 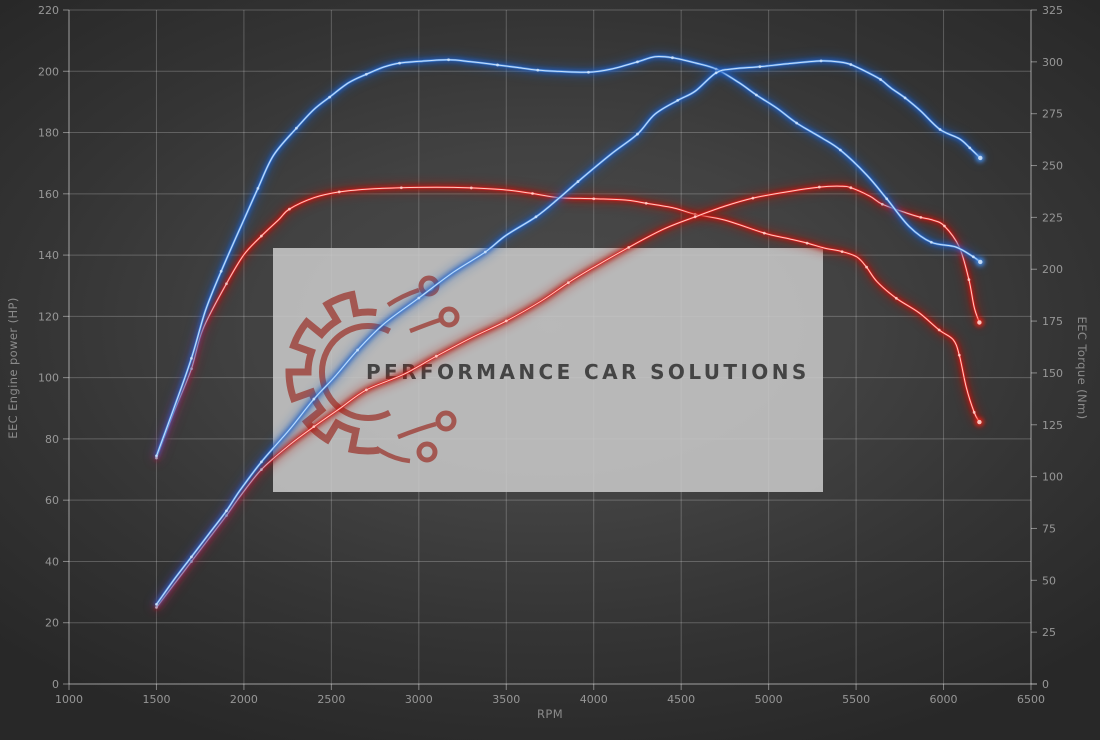 I want to click on y-right-tick-label: 175, so click(x=1052, y=321).